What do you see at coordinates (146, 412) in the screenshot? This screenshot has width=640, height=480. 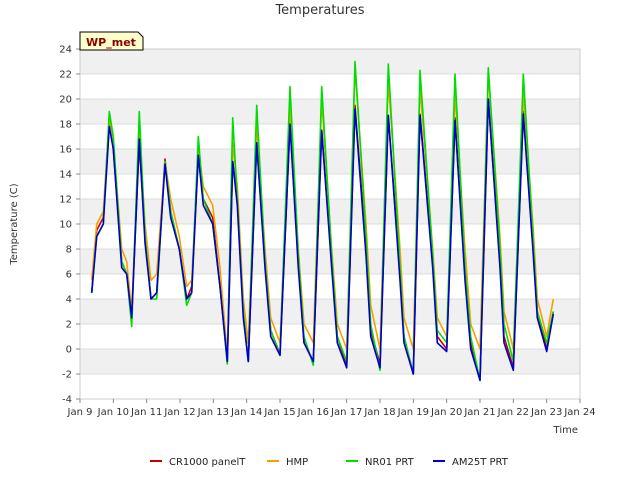 I see `x-tick-label: Jan 11` at bounding box center [146, 412].